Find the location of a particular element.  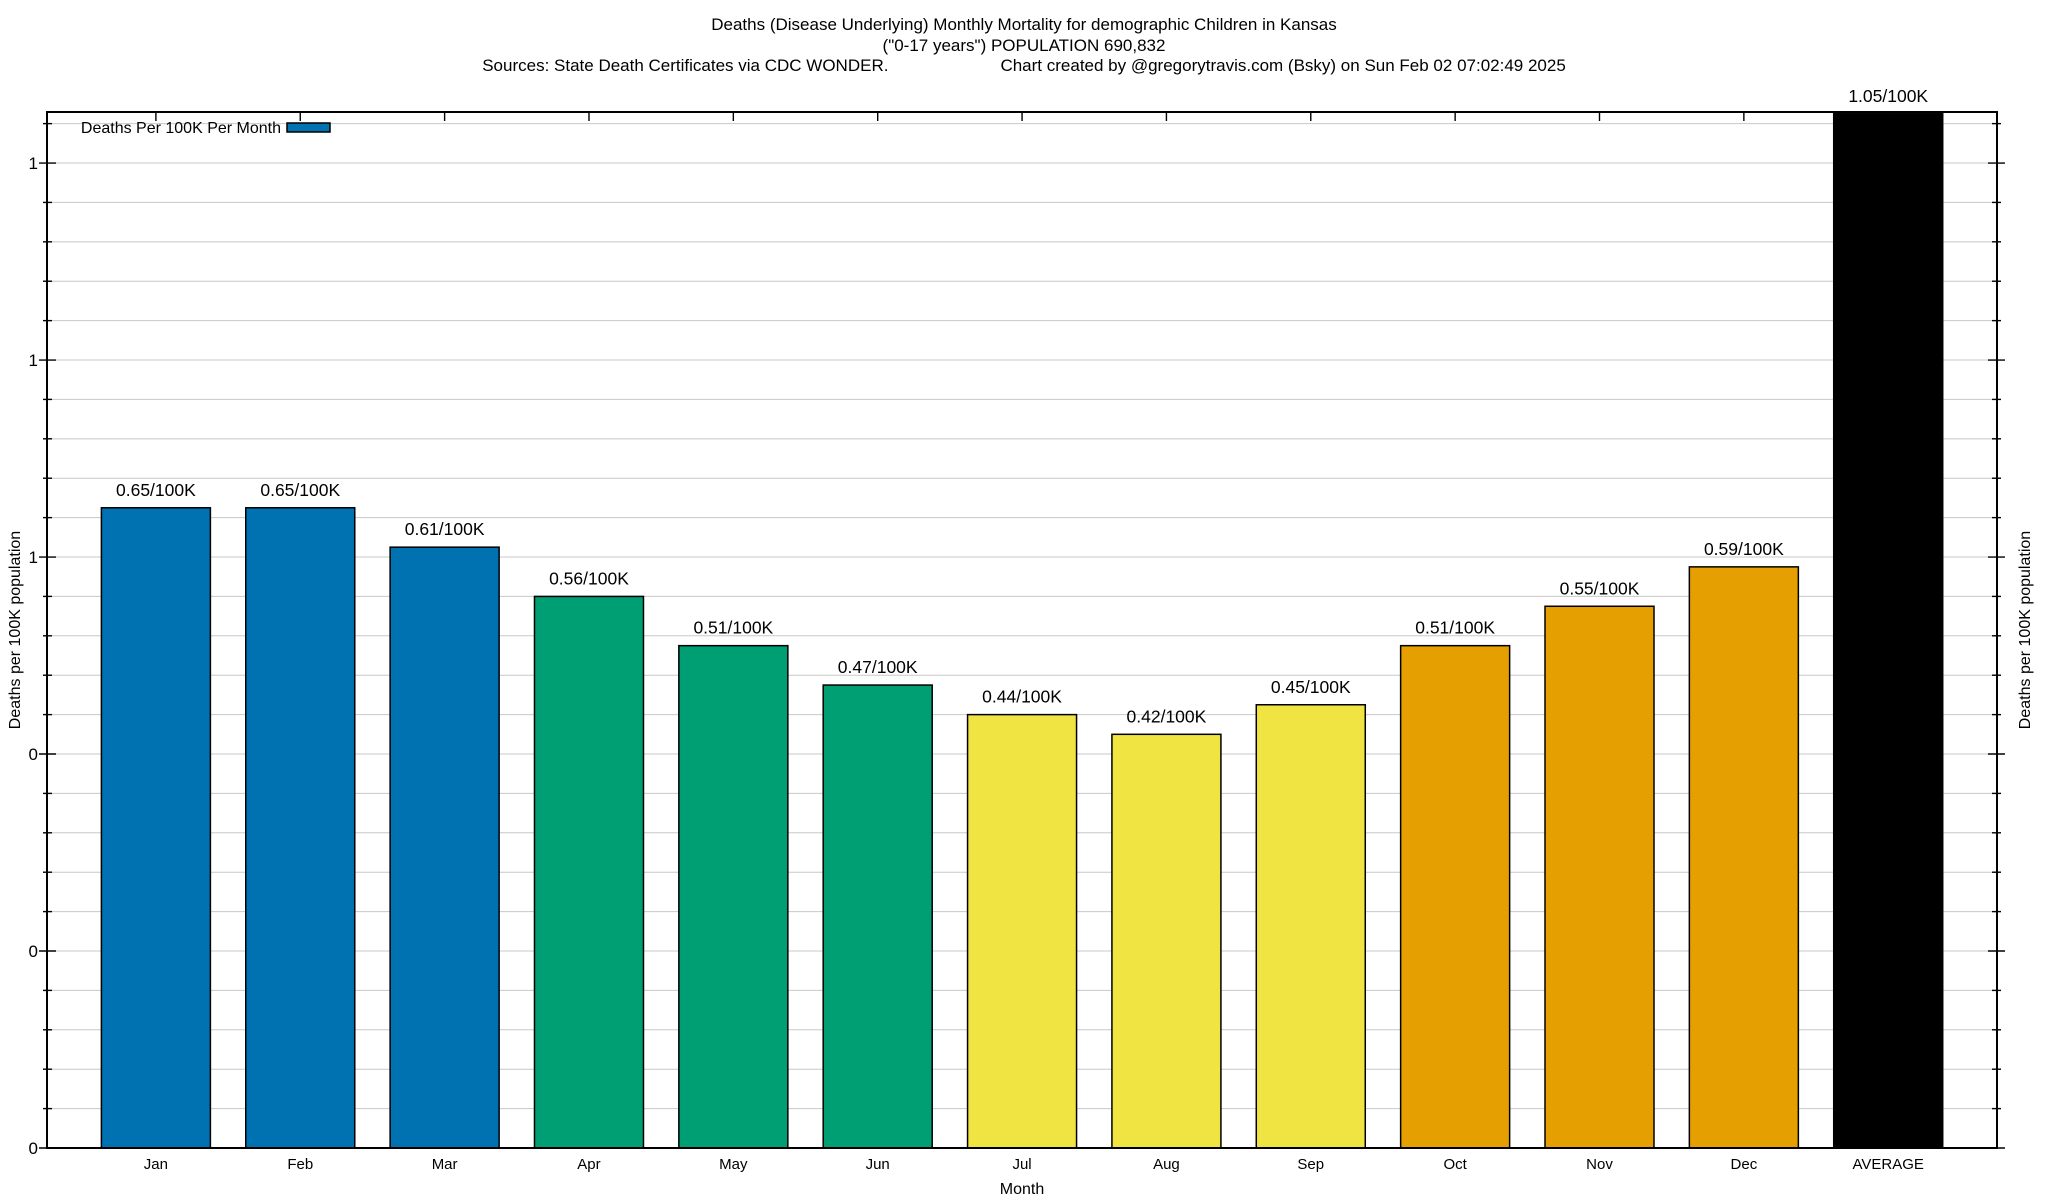

bar-value-label-mar: 0.61/100K is located at coordinates (445, 529).